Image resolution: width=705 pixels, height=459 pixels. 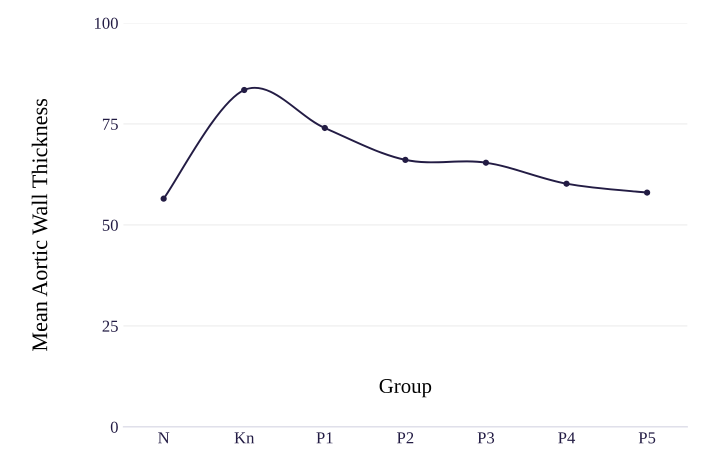 What do you see at coordinates (486, 438) in the screenshot?
I see `x-tick-label: P3` at bounding box center [486, 438].